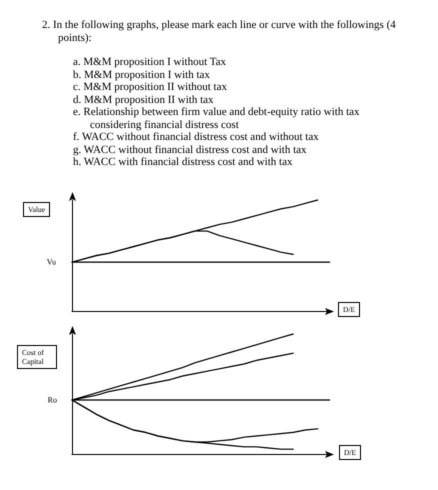 The image size is (438, 490). Describe the element at coordinates (51, 262) in the screenshot. I see `ref-line-label: Vu` at that location.